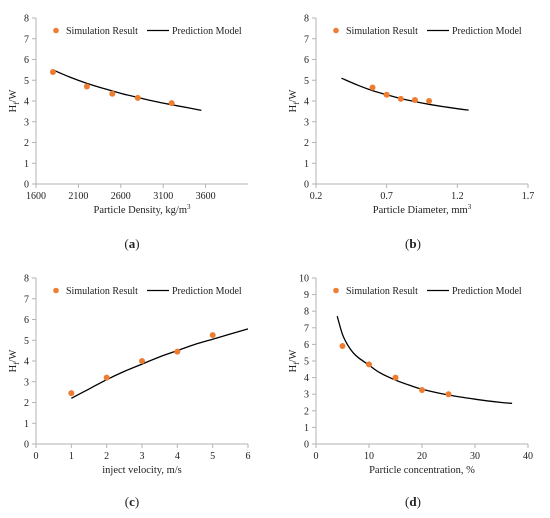 Image resolution: width=550 pixels, height=518 pixels. Describe the element at coordinates (294, 101) in the screenshot. I see `panel-b-y-axis-label: Hf/W` at that location.